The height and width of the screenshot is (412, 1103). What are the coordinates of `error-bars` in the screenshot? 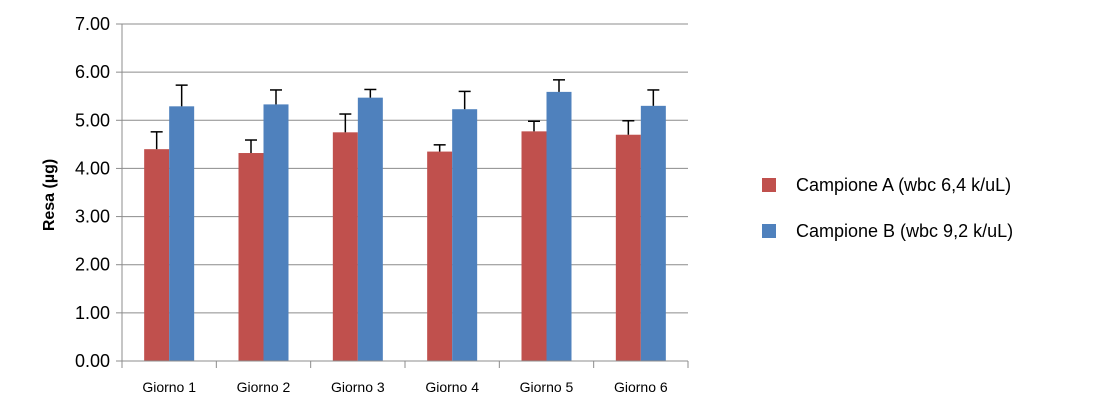 It's located at (405, 116).